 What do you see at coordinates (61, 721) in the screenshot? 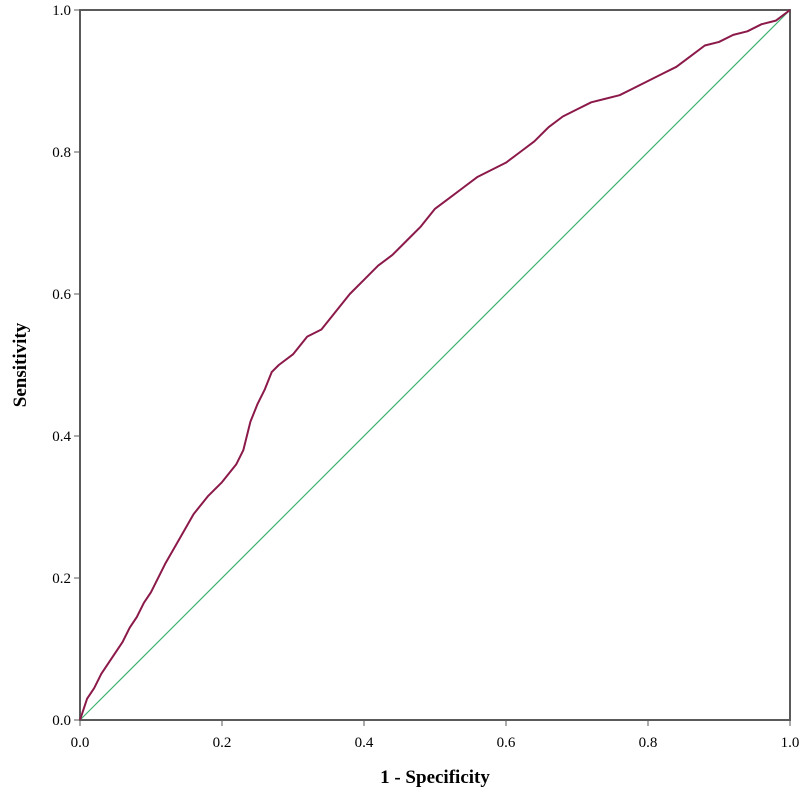
I see `y-tick-label: 0.0` at bounding box center [61, 721].